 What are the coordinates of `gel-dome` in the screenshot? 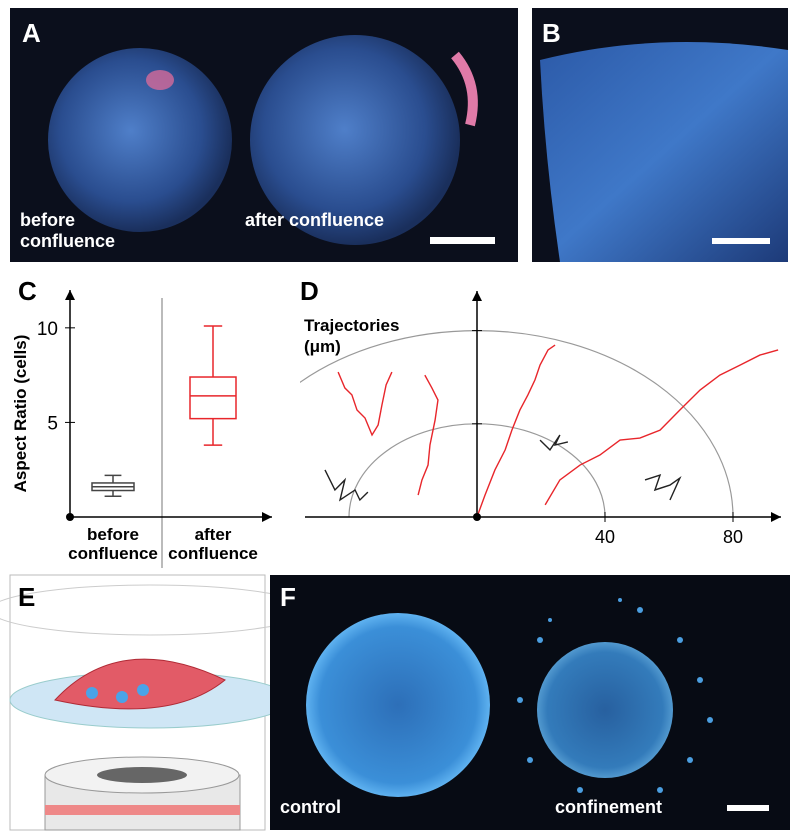 It's located at (140, 684).